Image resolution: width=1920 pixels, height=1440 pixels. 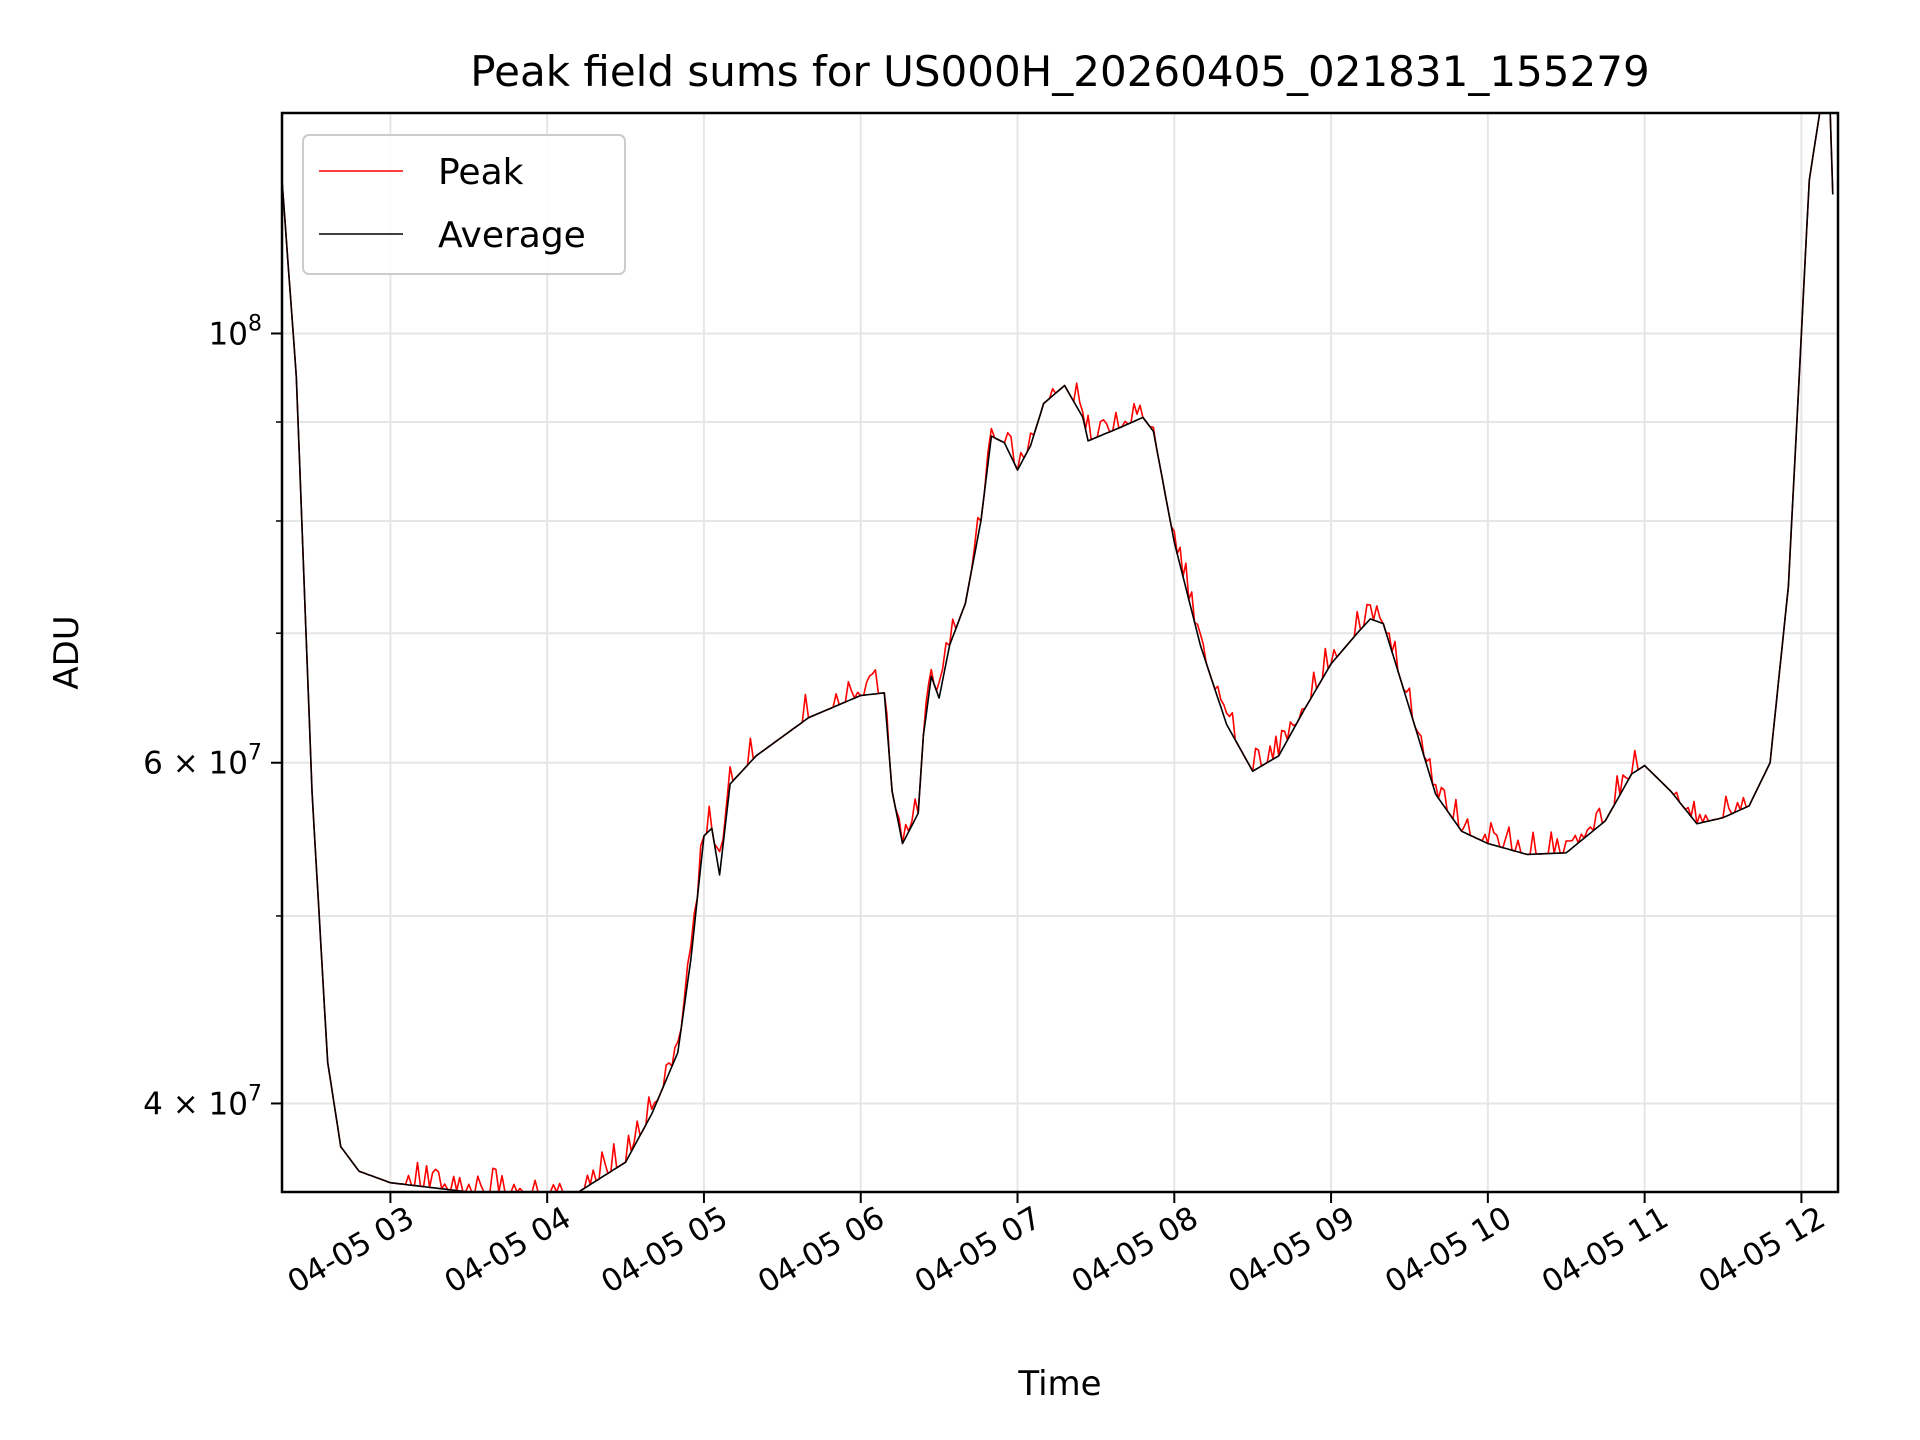 What do you see at coordinates (1059, 1384) in the screenshot?
I see `x-axis-label: Time` at bounding box center [1059, 1384].